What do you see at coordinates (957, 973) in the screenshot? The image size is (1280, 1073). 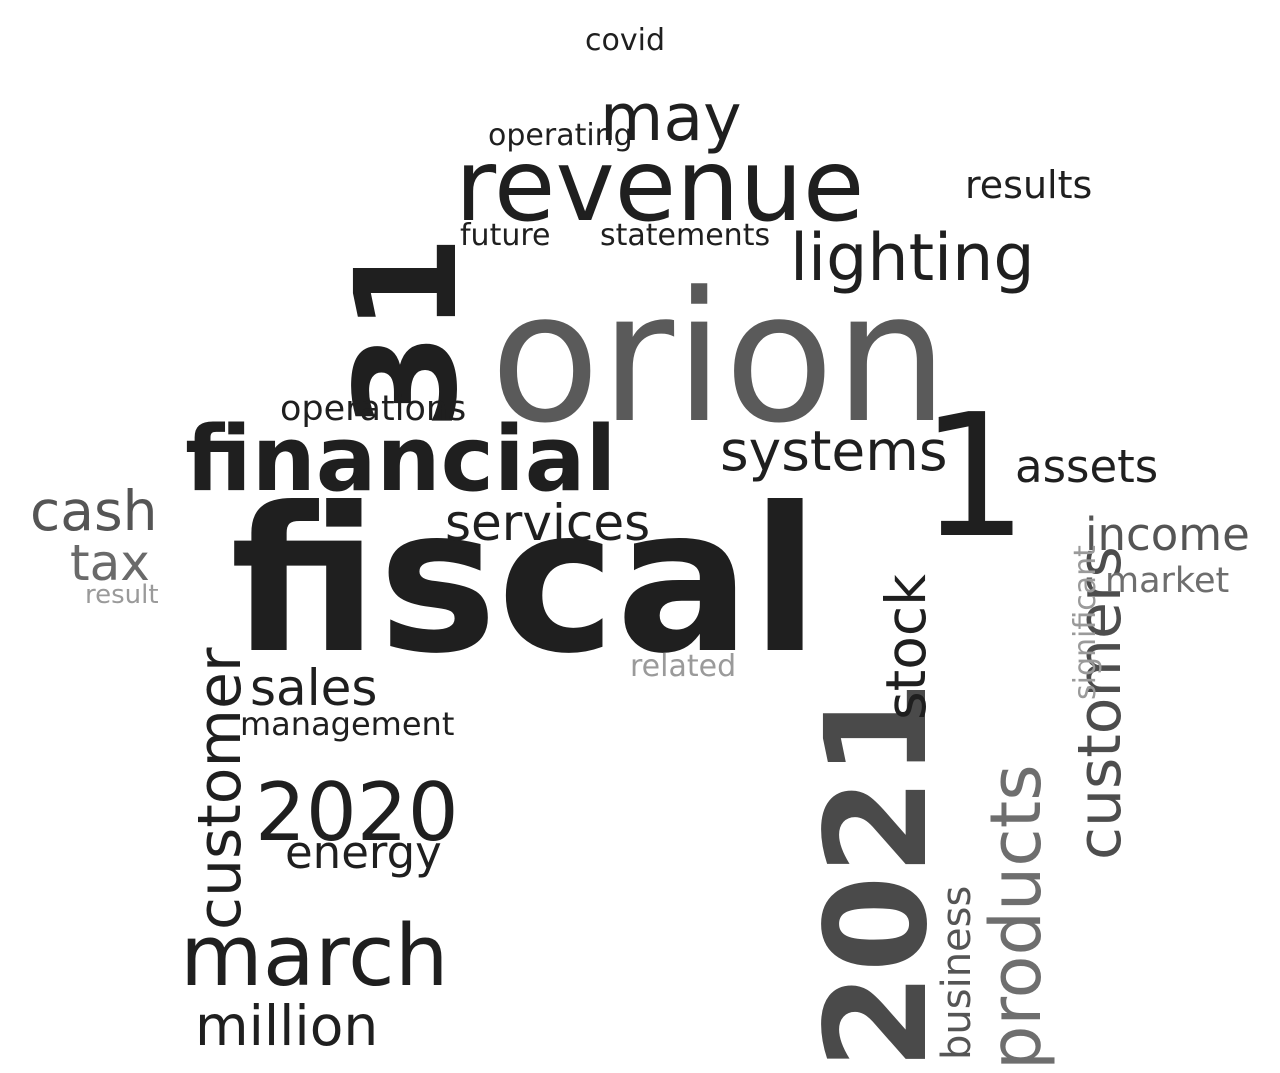 I see `word-business: business` at bounding box center [957, 973].